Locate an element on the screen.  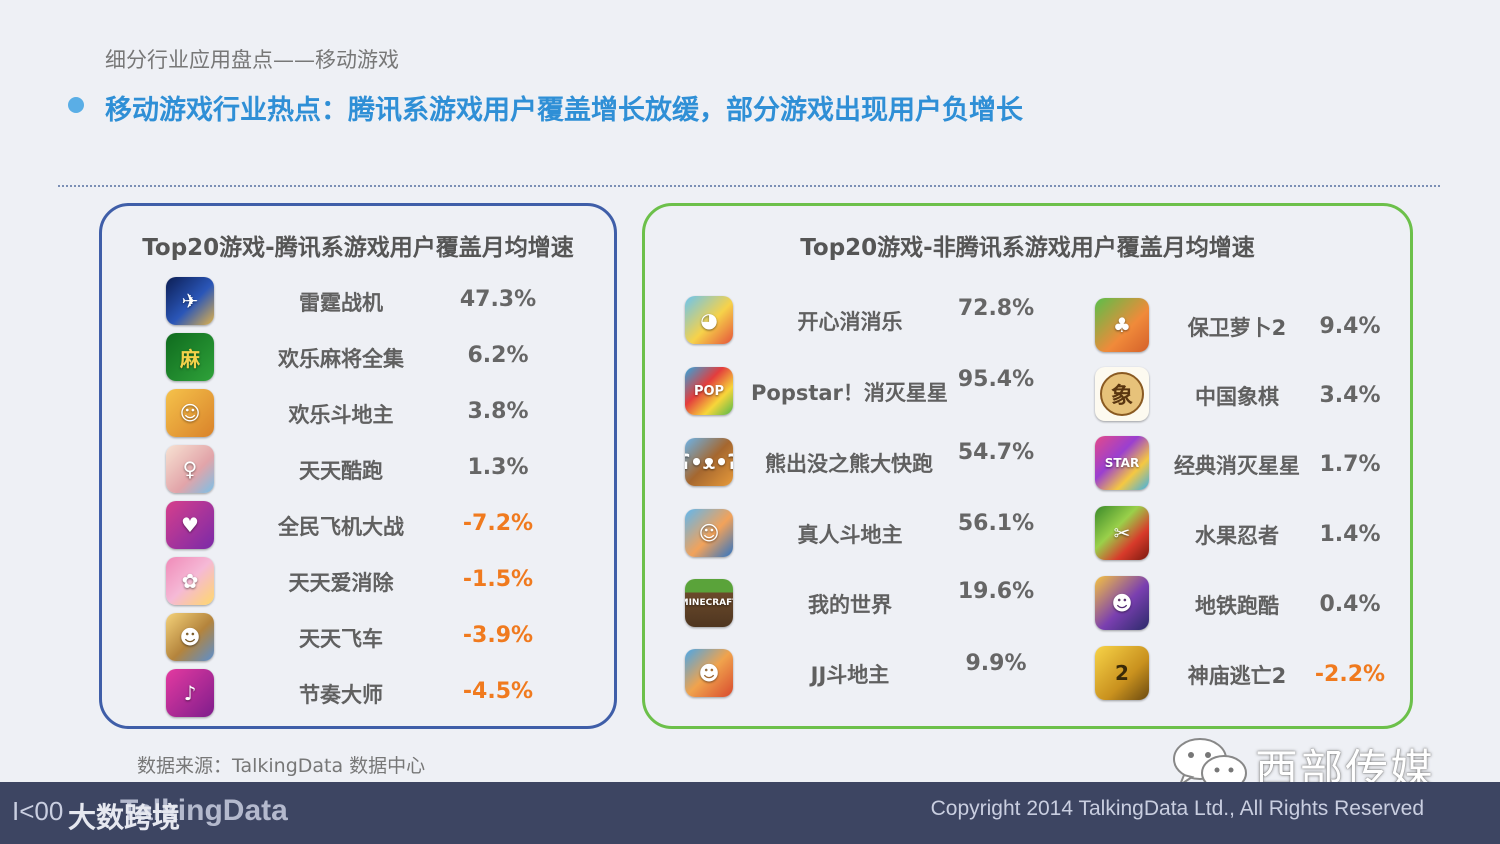
growth-value: 3.8% is located at coordinates (498, 411).